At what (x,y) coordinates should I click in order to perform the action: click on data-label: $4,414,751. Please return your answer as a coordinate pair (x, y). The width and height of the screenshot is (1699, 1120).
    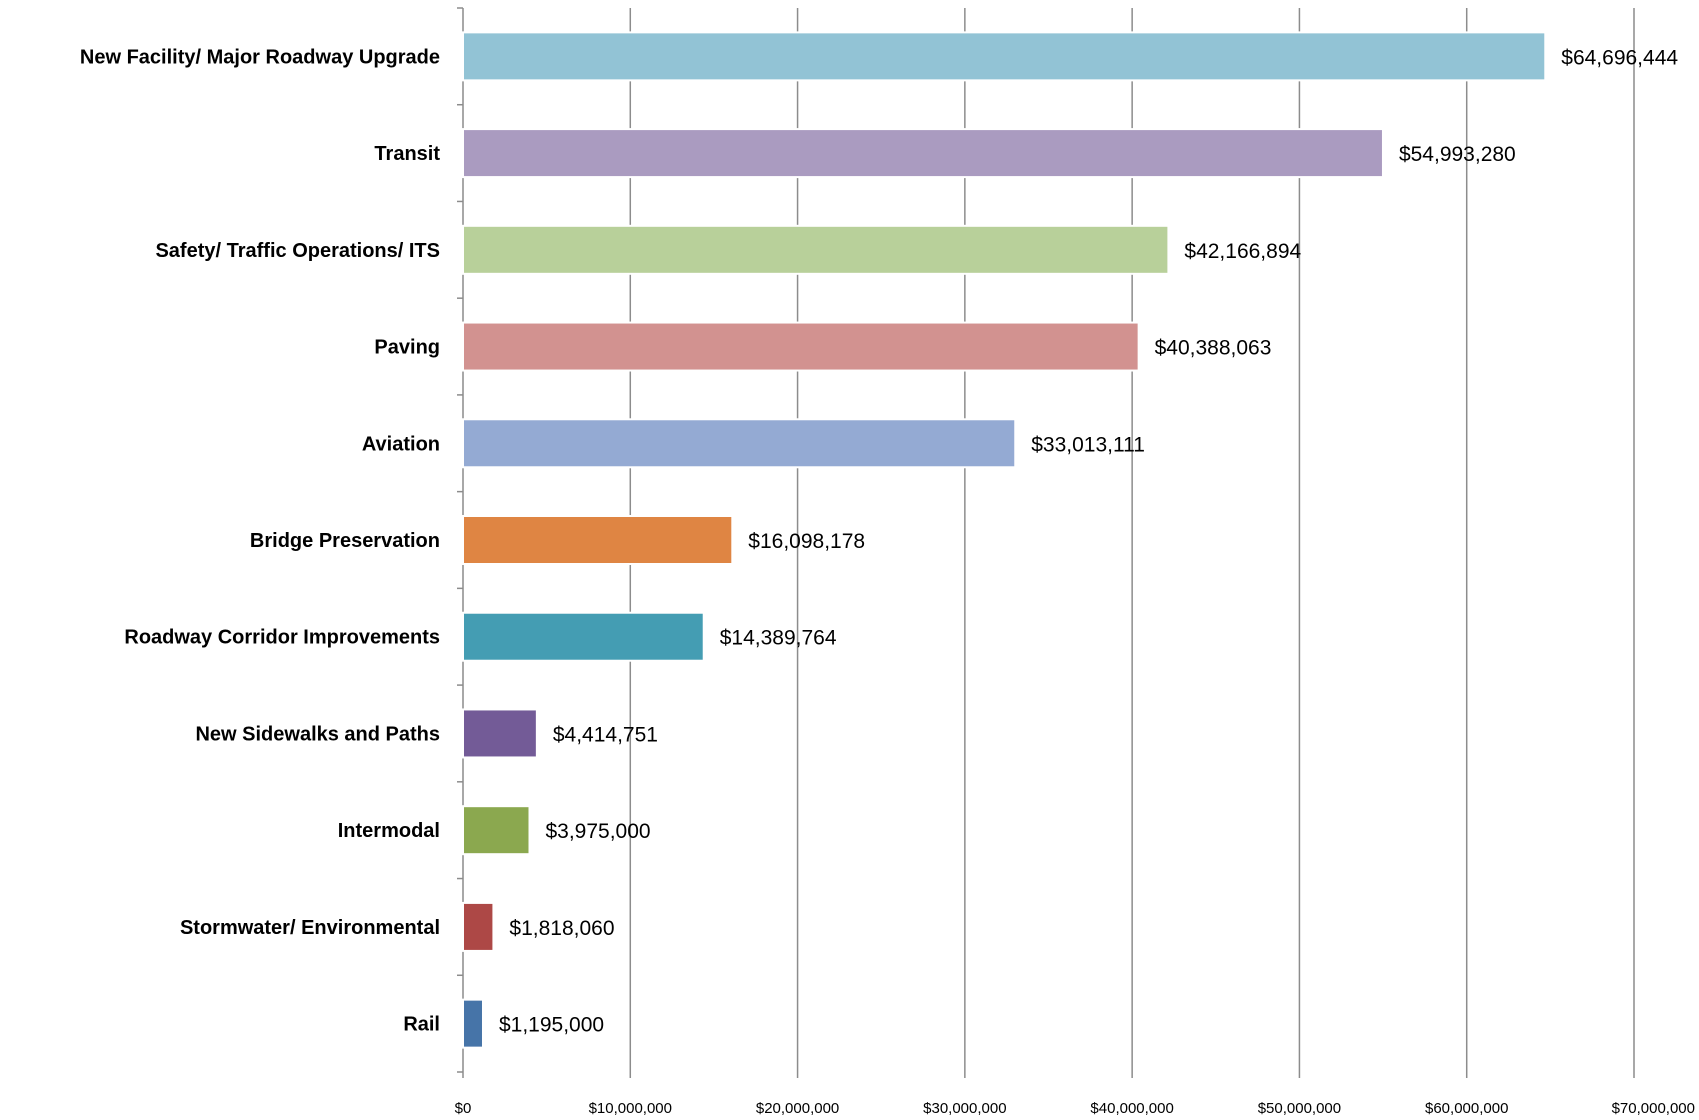
    Looking at the image, I should click on (605, 734).